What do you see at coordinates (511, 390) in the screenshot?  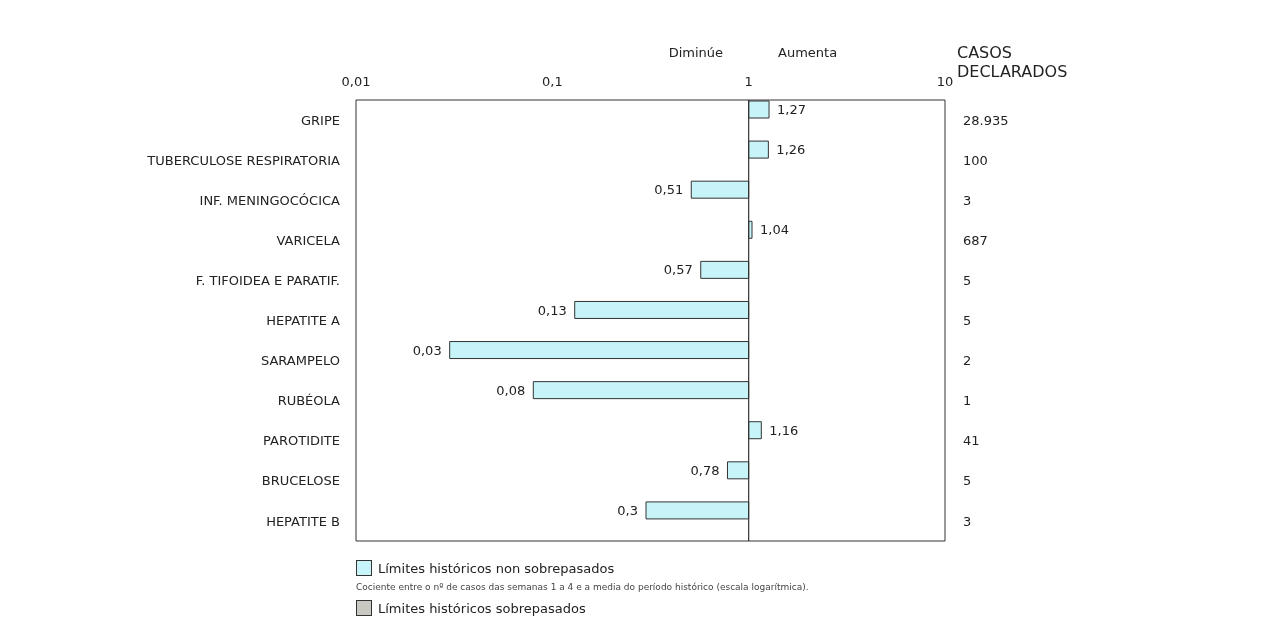 I see `data-label: 0,08` at bounding box center [511, 390].